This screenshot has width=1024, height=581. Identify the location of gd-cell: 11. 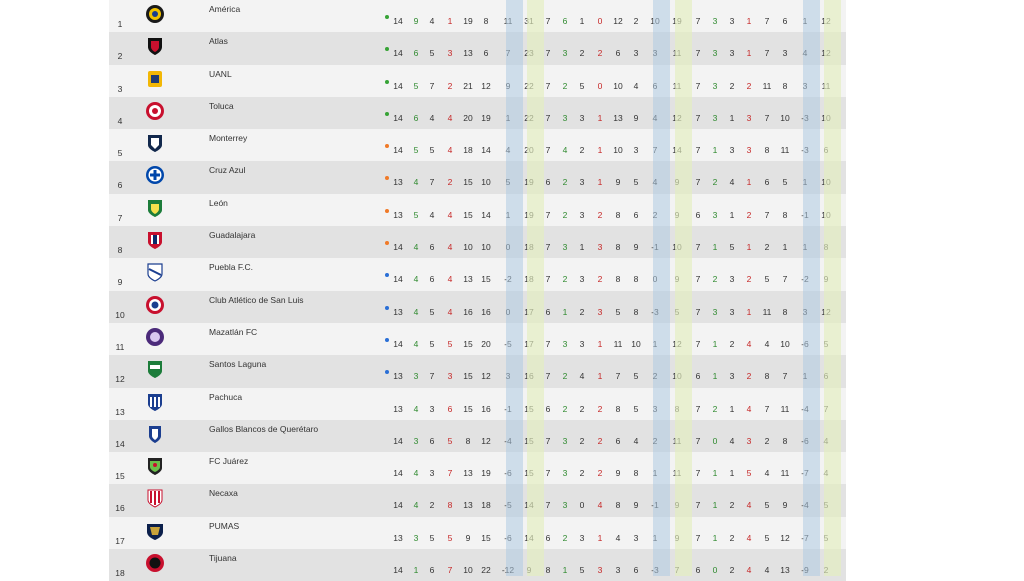
(508, 21).